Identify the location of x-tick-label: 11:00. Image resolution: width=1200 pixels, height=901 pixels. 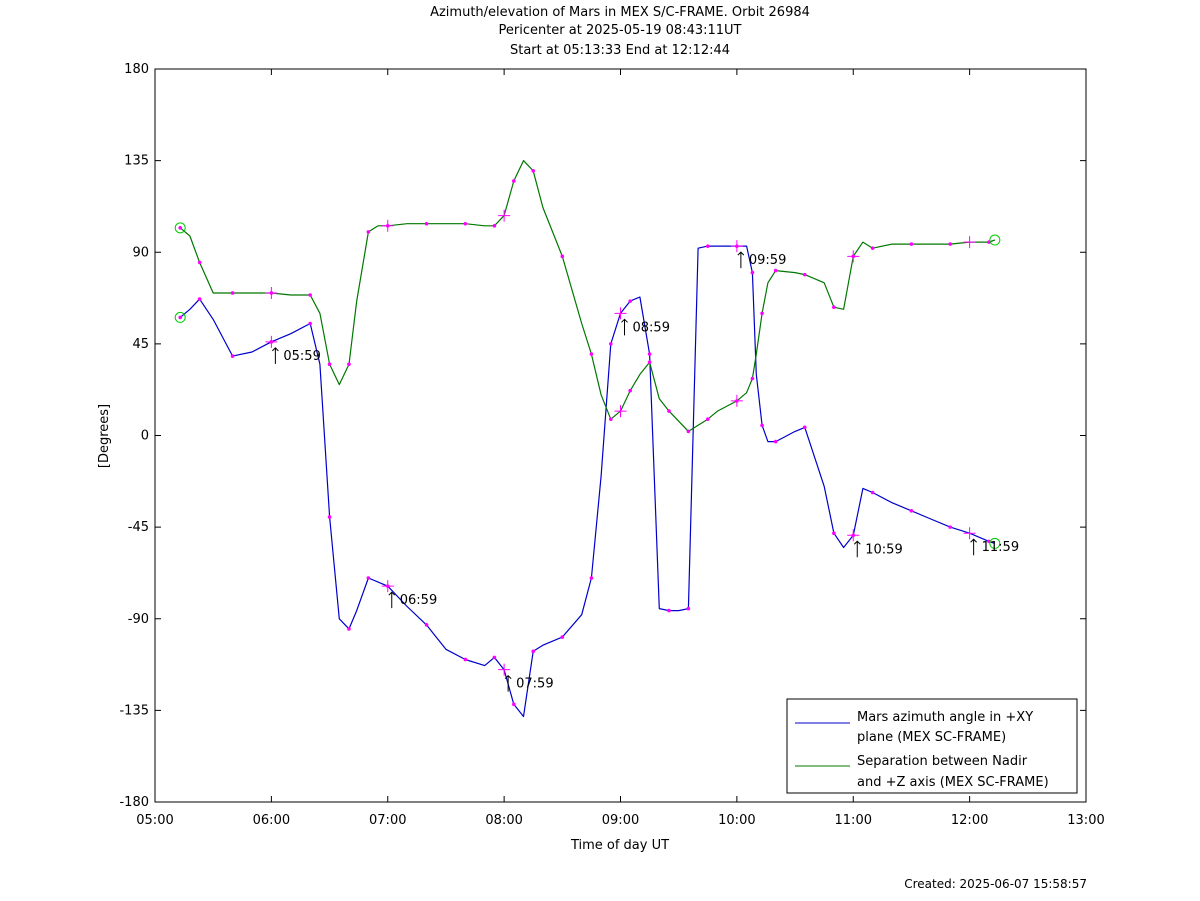
(853, 820).